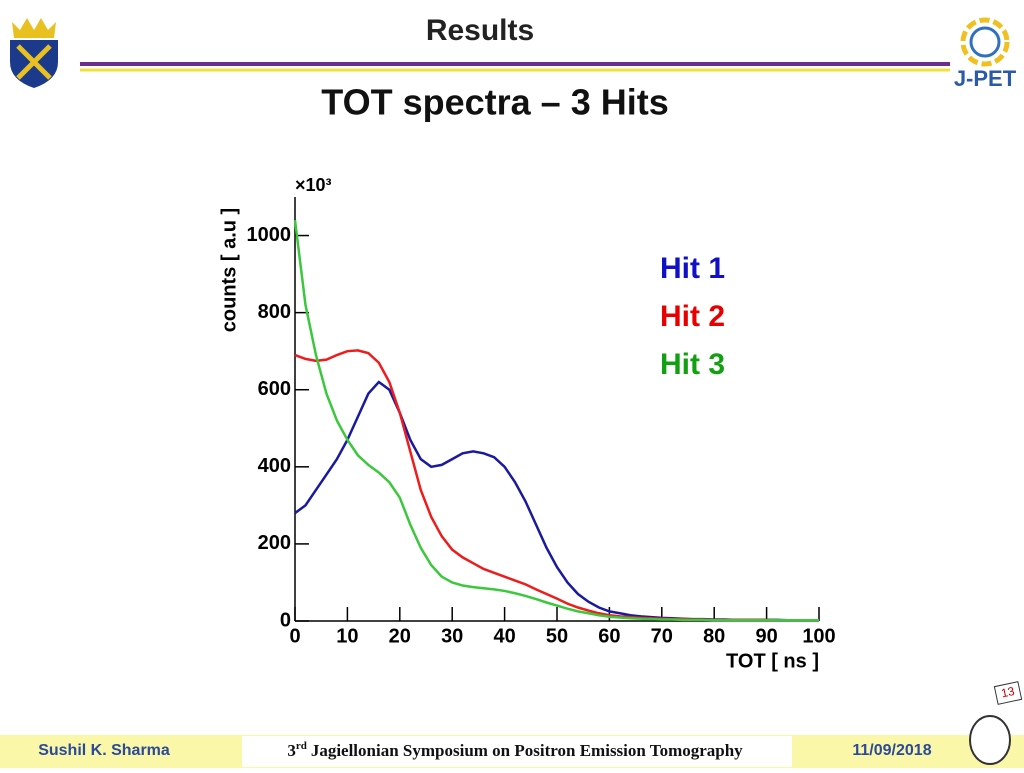 The width and height of the screenshot is (1024, 773). I want to click on logo-text: J-PET, so click(985, 78).